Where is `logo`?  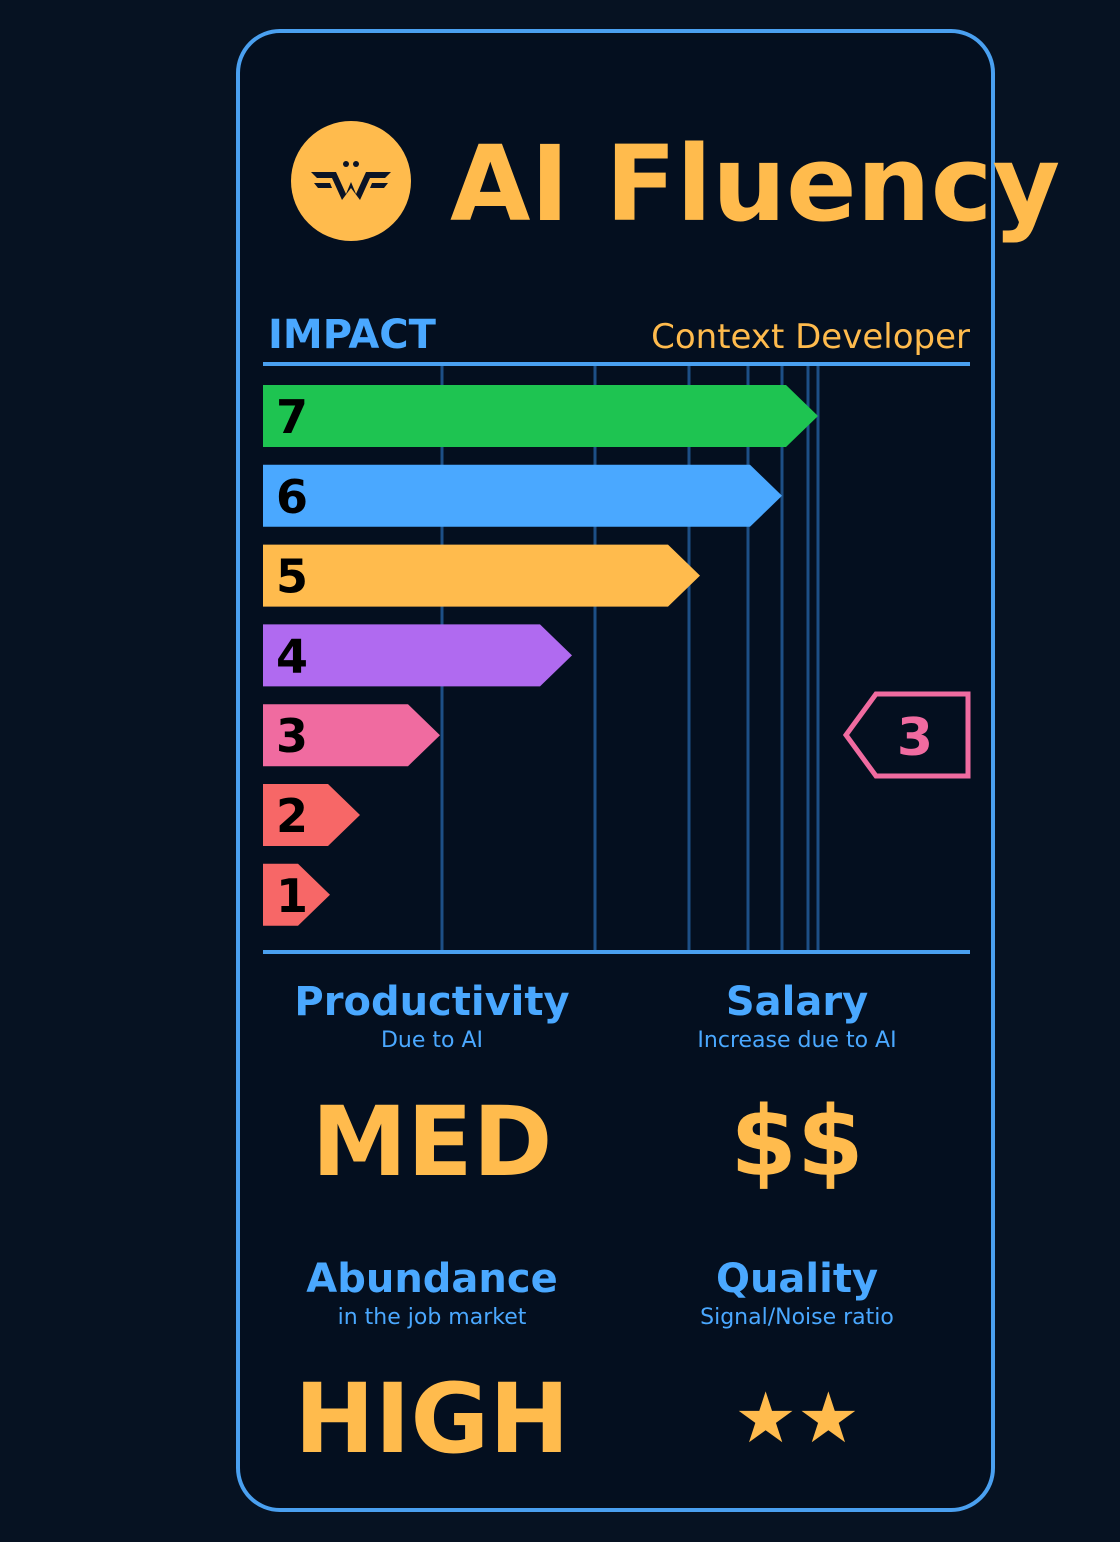 logo is located at coordinates (351, 181).